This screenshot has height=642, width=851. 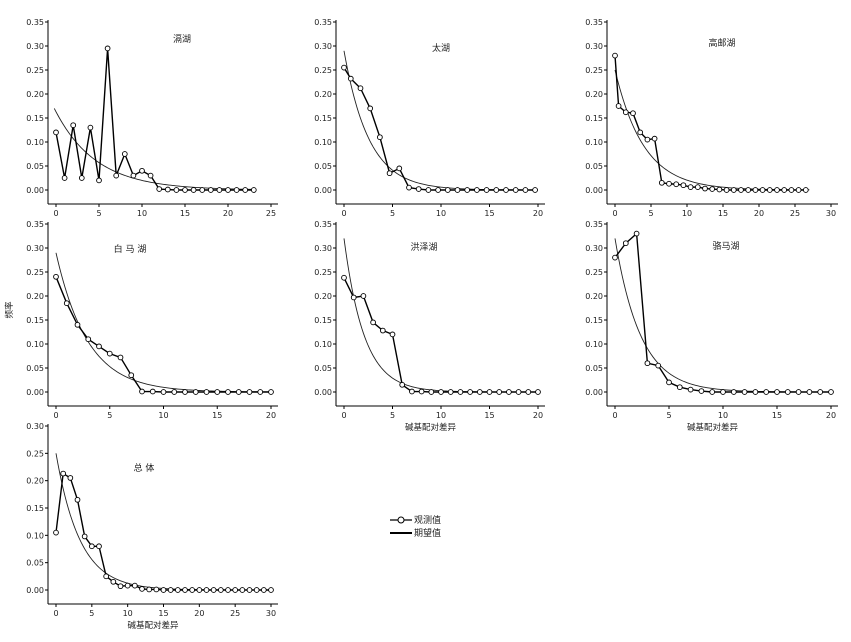 What do you see at coordinates (144, 468) in the screenshot?
I see `panel-title: 总 体` at bounding box center [144, 468].